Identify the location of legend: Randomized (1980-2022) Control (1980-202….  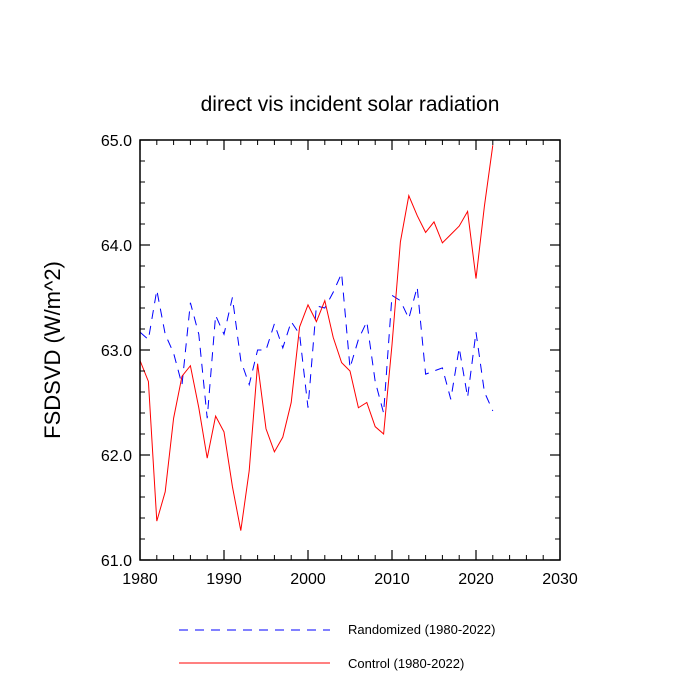
(337, 646).